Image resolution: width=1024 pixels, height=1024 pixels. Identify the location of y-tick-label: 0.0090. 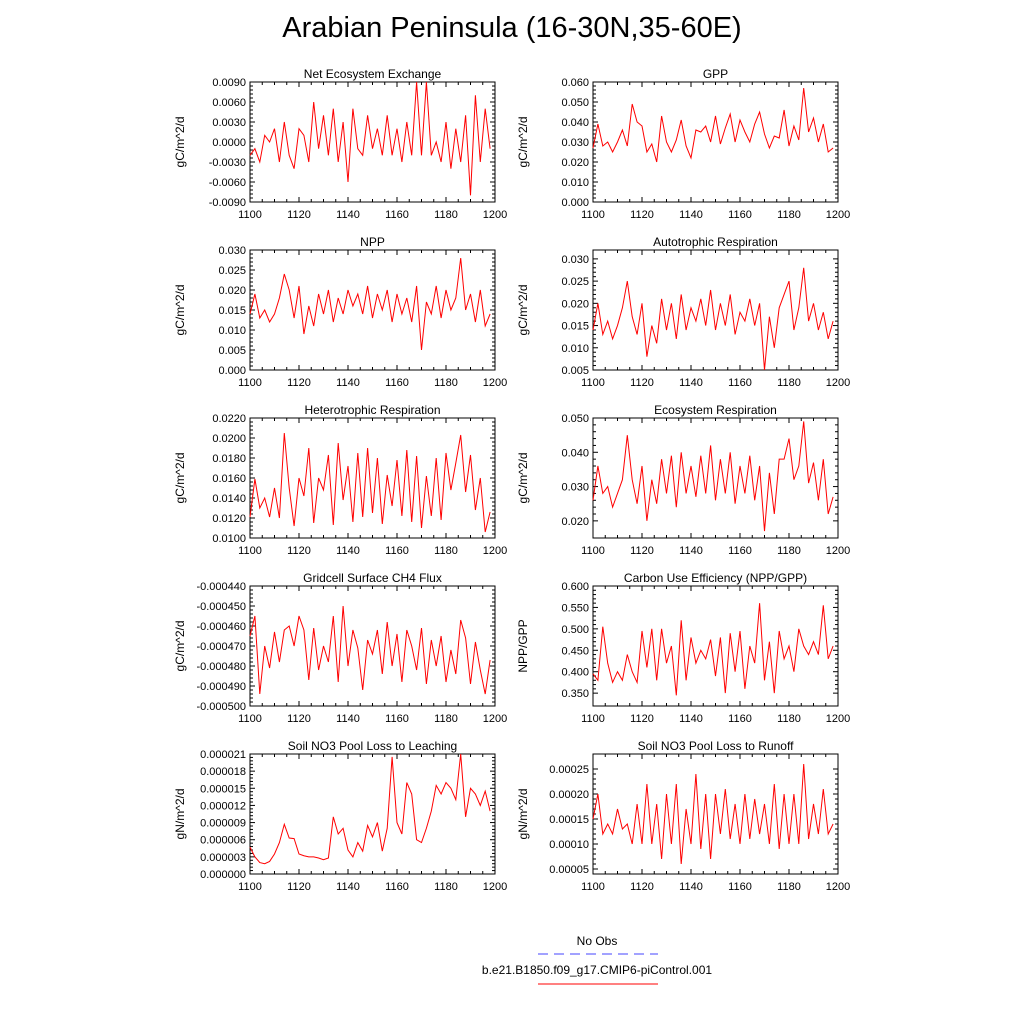
(229, 83).